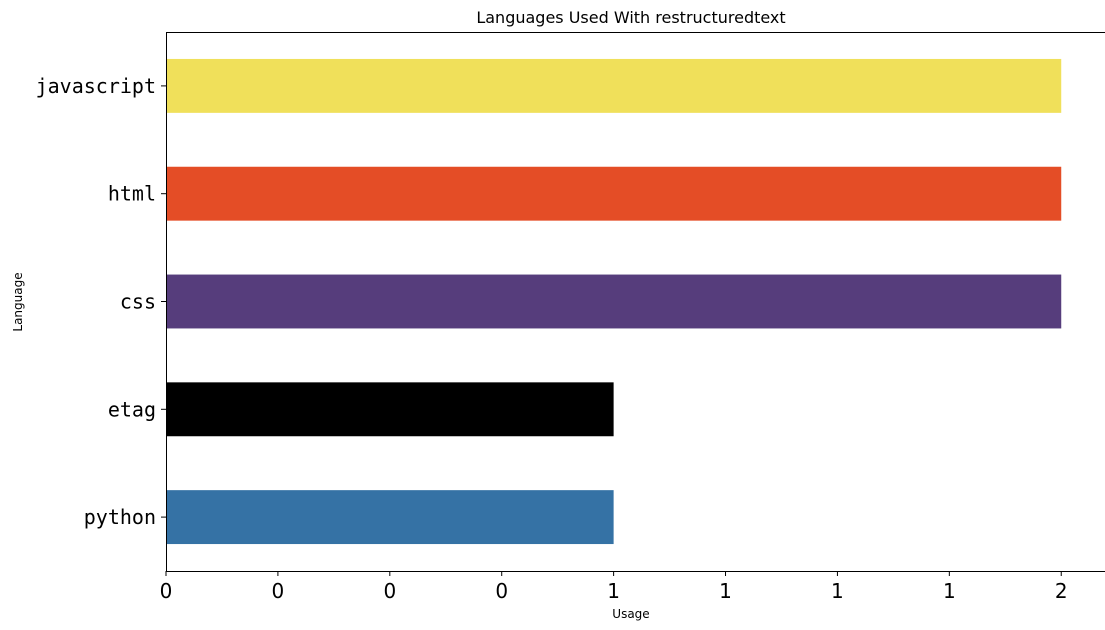 This screenshot has width=1105, height=630. What do you see at coordinates (390, 409) in the screenshot?
I see `bar-etag` at bounding box center [390, 409].